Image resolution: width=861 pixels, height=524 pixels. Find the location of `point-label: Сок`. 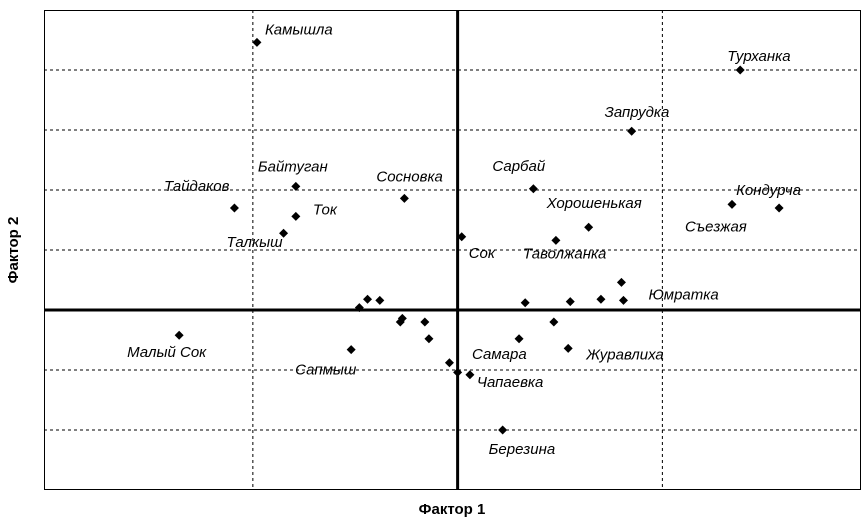

point-label: Сок is located at coordinates (482, 253).